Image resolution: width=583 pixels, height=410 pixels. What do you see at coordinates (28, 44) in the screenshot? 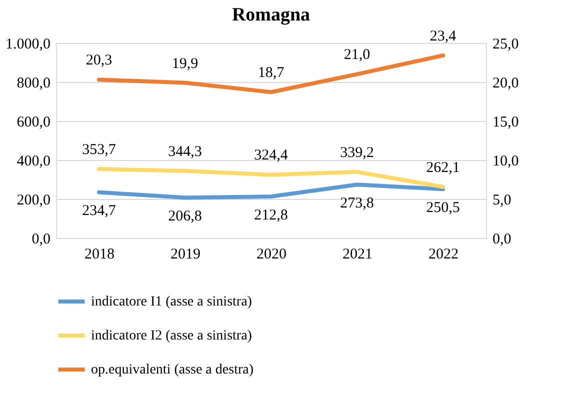
I see `y-tick-label: 1.000,0` at bounding box center [28, 44].